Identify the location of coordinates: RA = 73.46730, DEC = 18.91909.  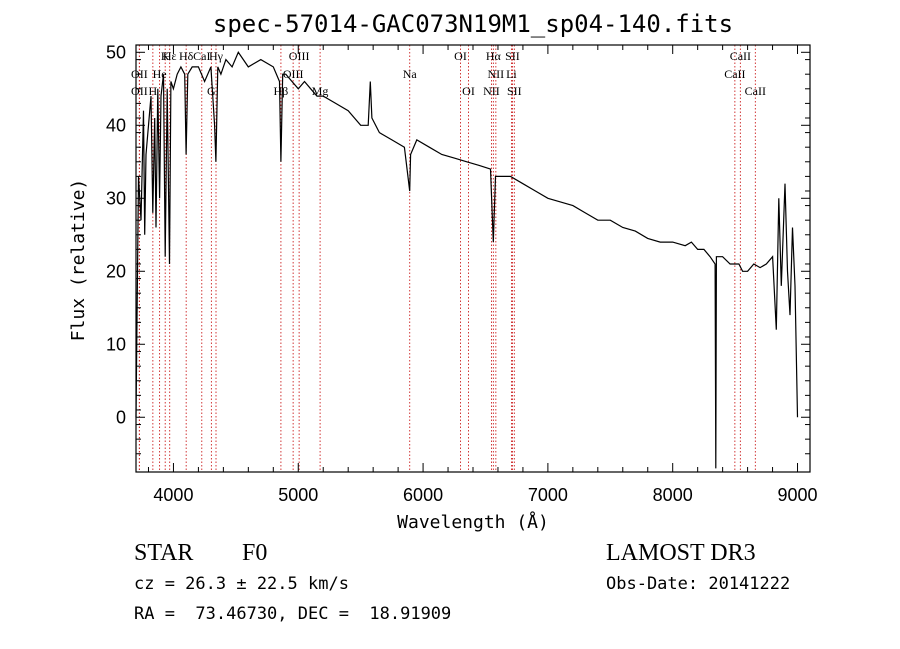
(293, 614).